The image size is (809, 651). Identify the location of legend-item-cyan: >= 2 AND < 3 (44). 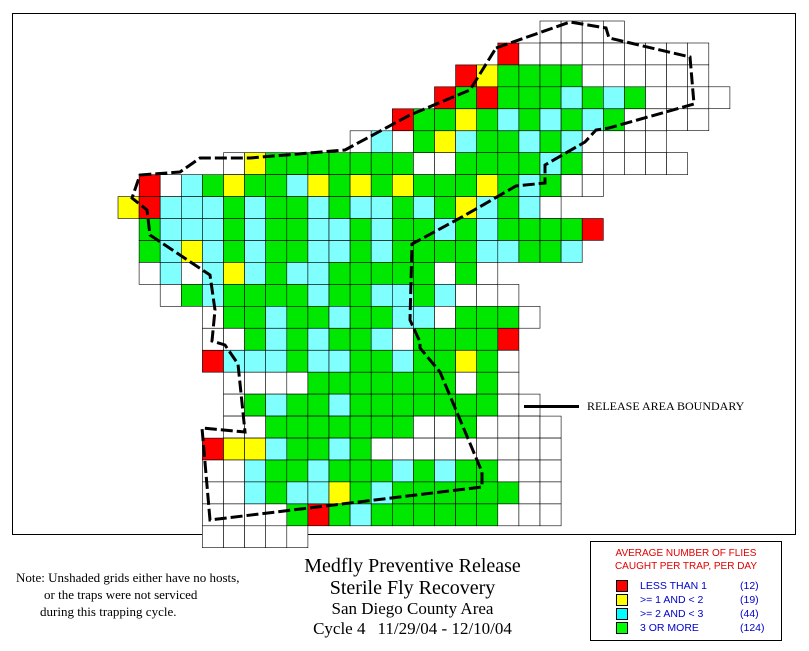
(687, 614).